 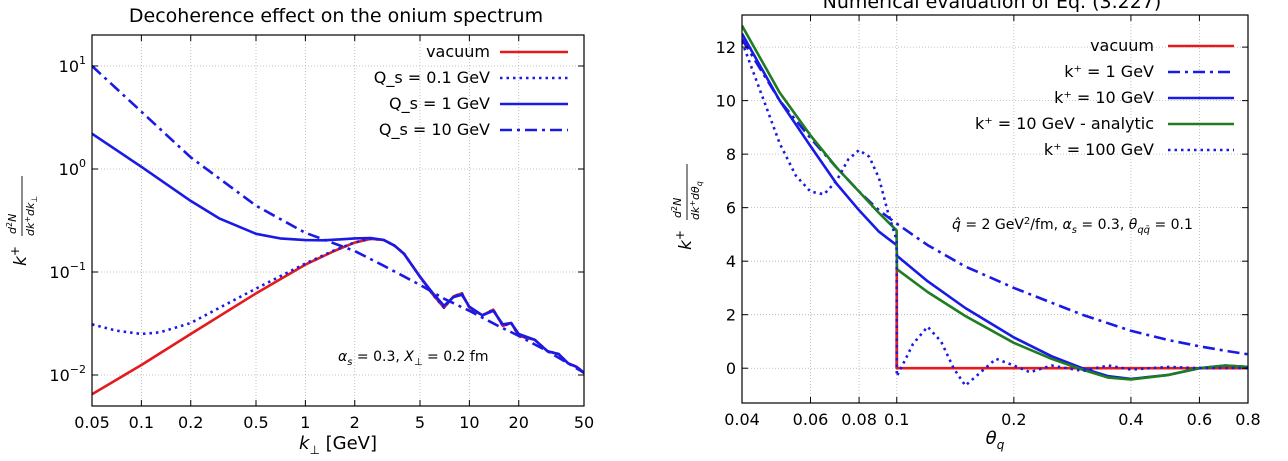 What do you see at coordinates (72, 65) in the screenshot?
I see `y-tick-label: 10¹` at bounding box center [72, 65].